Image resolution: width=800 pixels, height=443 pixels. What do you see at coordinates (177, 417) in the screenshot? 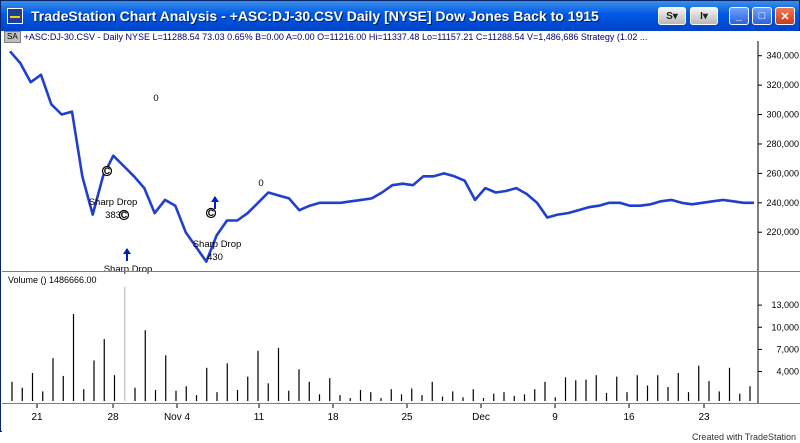
I see `date-tick-label: Nov 4` at bounding box center [177, 417].